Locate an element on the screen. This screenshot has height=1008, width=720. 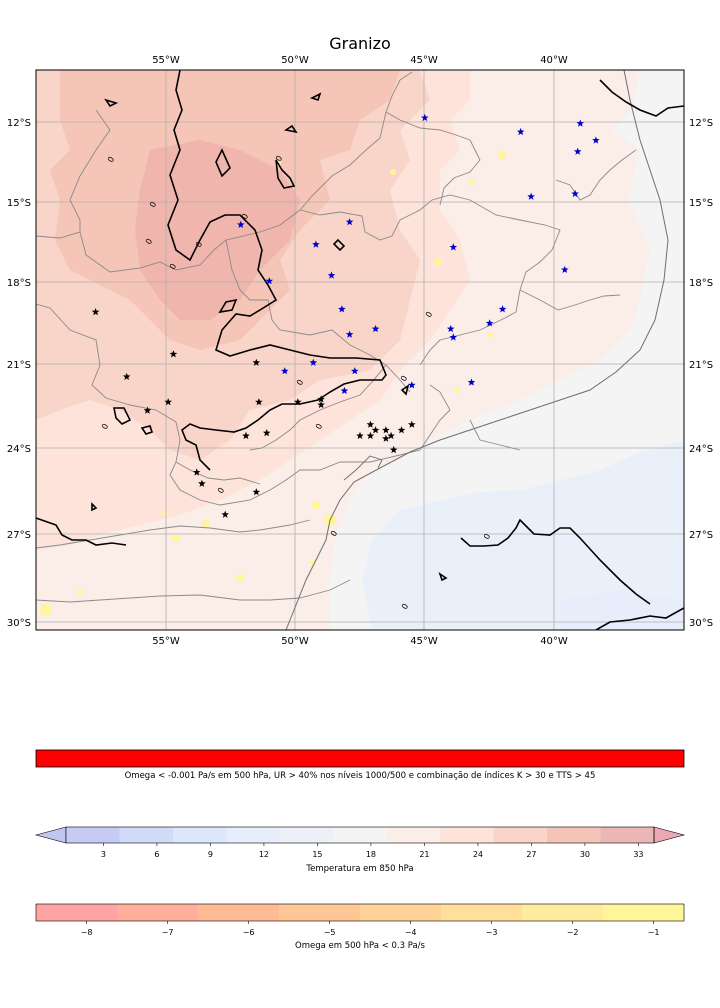
temperature-colorbar-tick-label: 21 is located at coordinates (424, 854).